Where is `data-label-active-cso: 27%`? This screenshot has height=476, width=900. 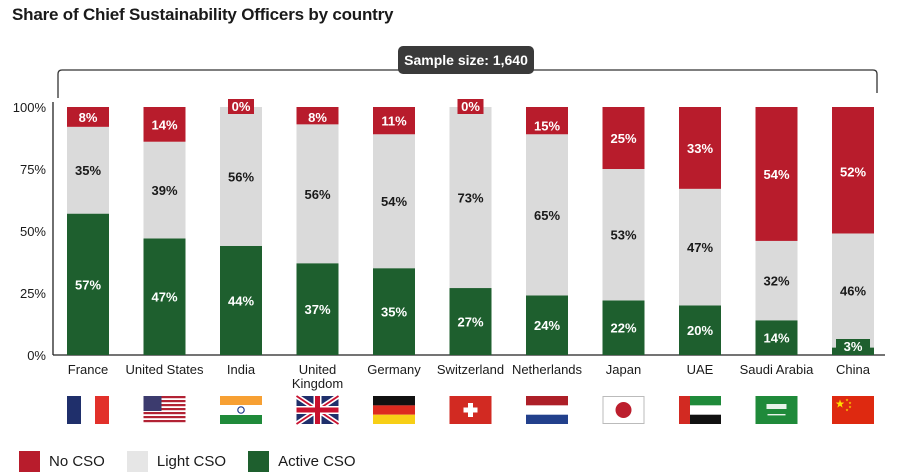 data-label-active-cso: 27% is located at coordinates (470, 322).